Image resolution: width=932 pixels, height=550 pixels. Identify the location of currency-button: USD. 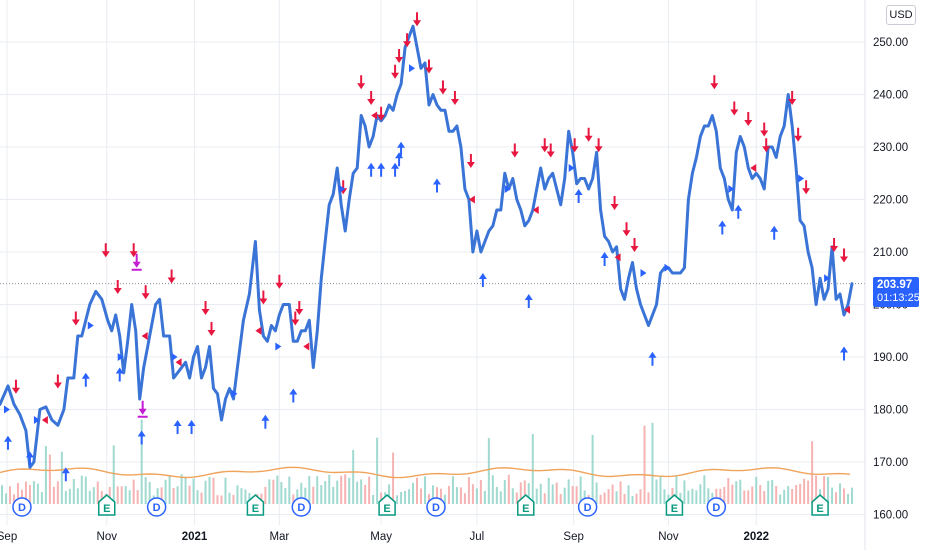
(901, 15).